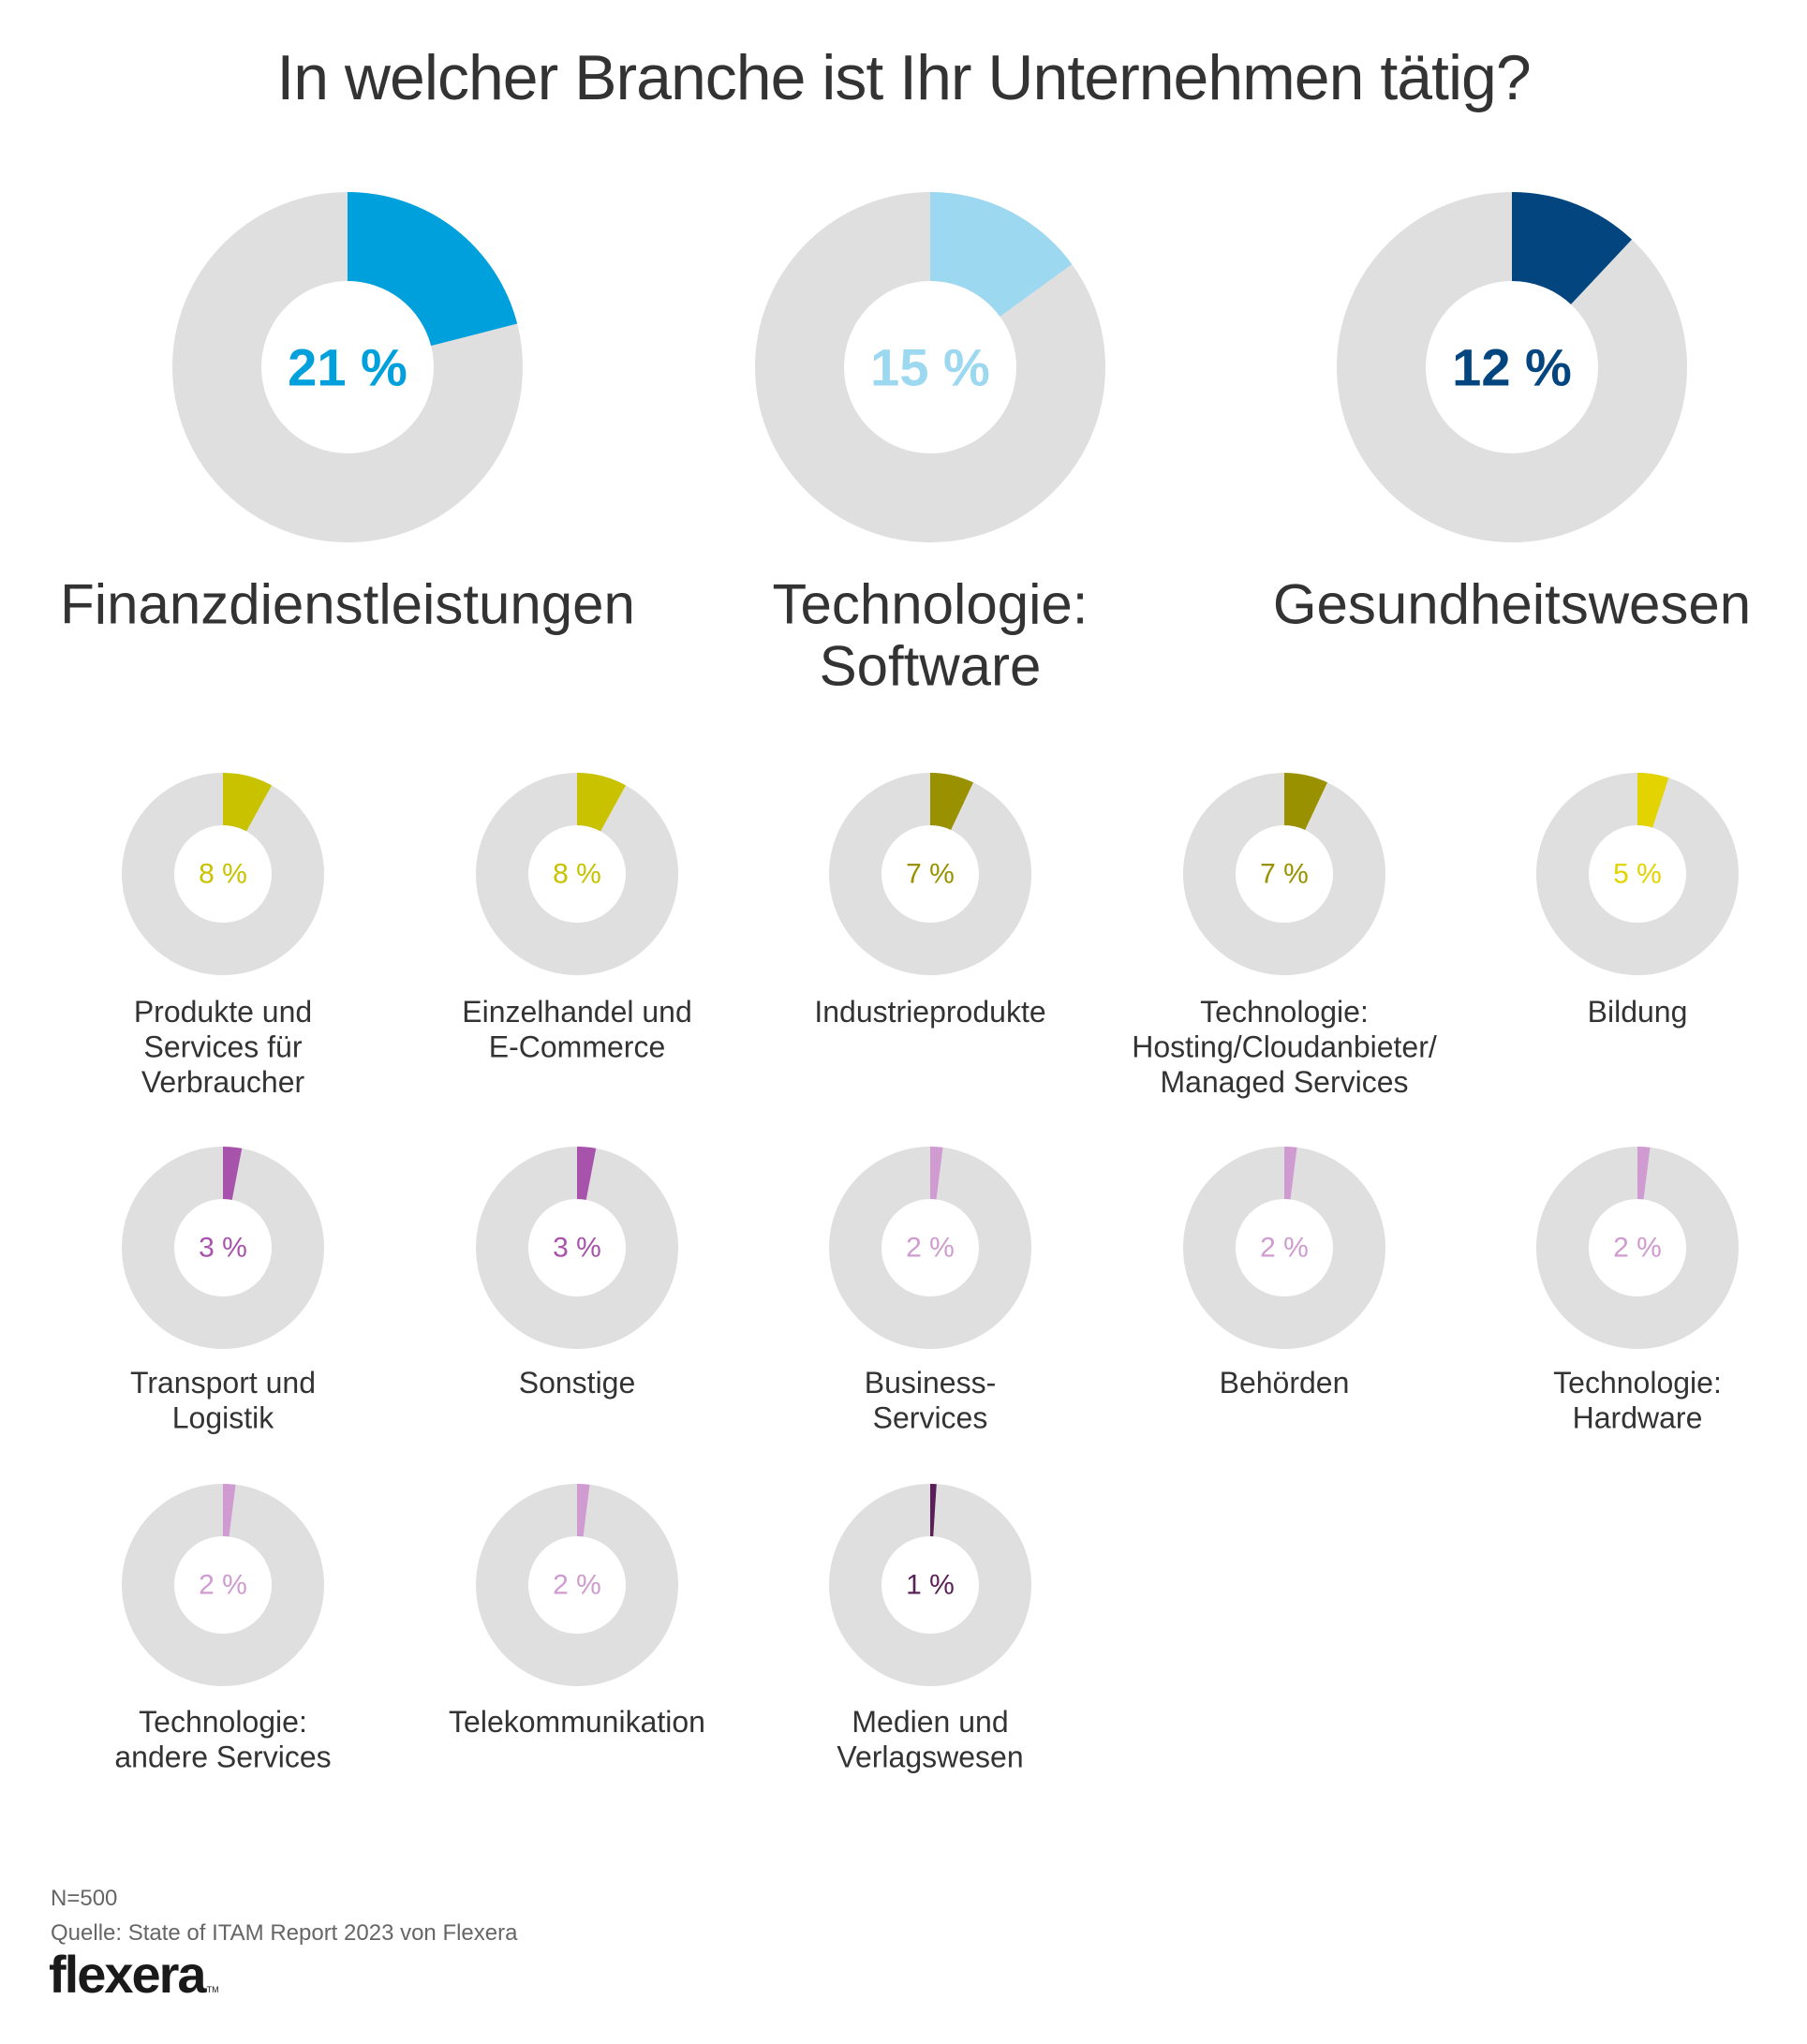  What do you see at coordinates (1512, 368) in the screenshot?
I see `donut-value-label: 12 %` at bounding box center [1512, 368].